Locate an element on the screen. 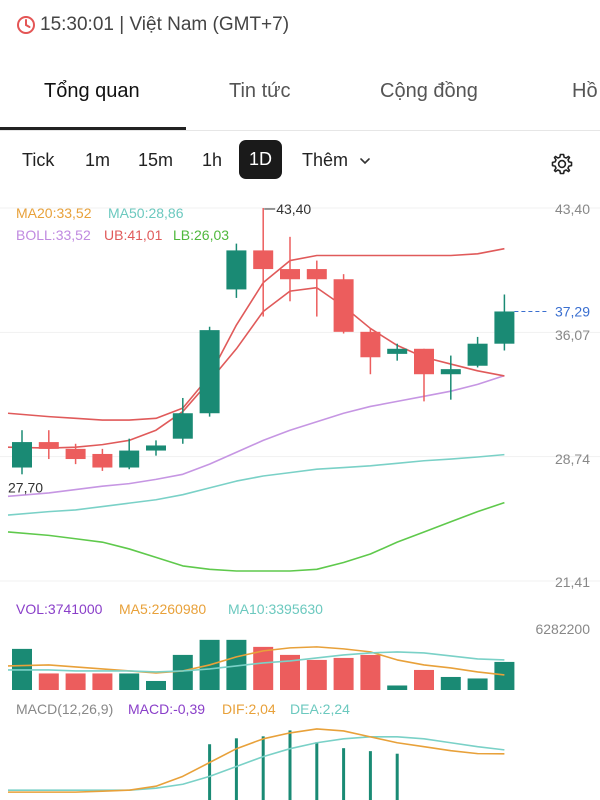  tab-news: Tin tức is located at coordinates (260, 91).